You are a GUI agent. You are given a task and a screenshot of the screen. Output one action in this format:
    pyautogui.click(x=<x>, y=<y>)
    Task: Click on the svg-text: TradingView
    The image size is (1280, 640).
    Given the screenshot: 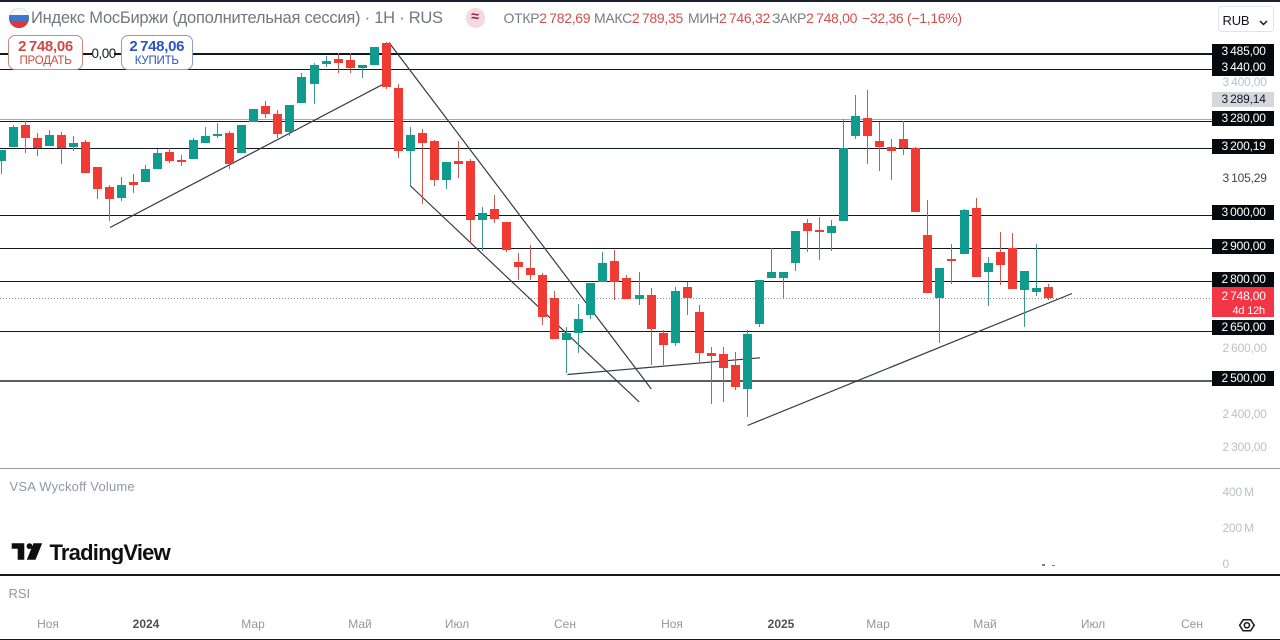 What is the action you would take?
    pyautogui.click(x=111, y=553)
    